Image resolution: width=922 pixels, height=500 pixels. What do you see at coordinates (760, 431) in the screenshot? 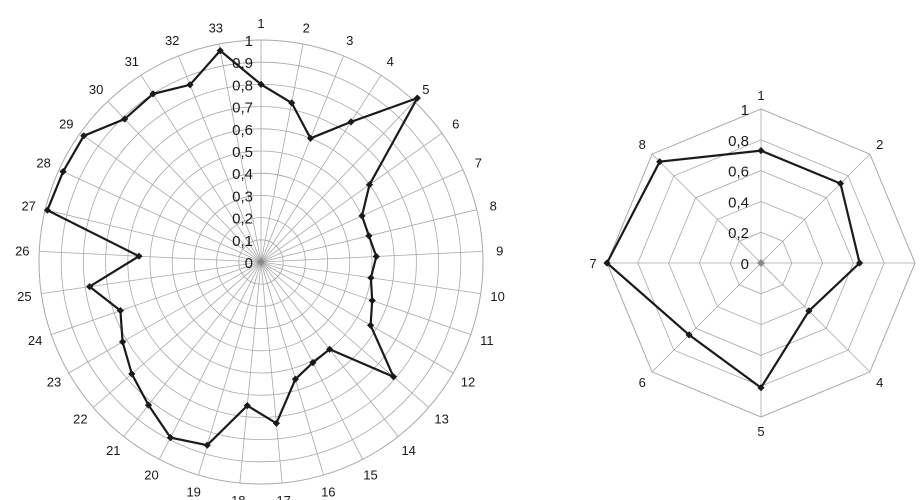
I see `axis-label: 5` at bounding box center [760, 431].